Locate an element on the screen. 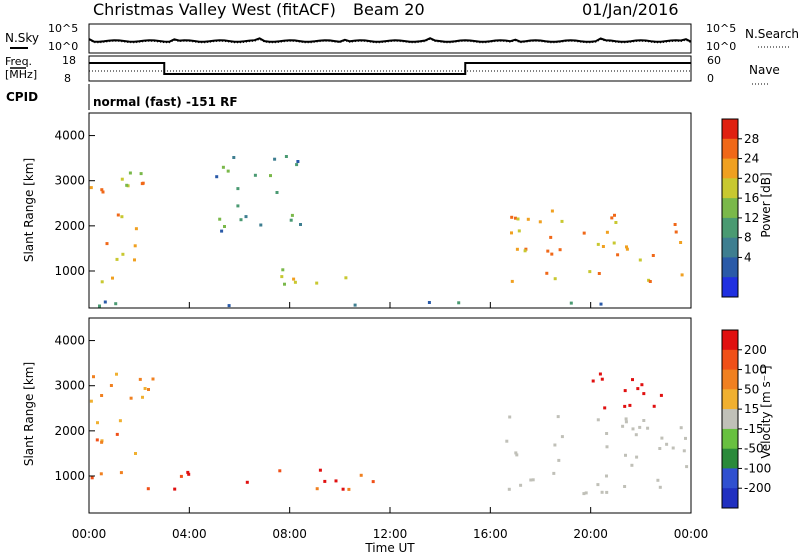  station-title: Christmas Valley West (fitACF) is located at coordinates (214, 9).